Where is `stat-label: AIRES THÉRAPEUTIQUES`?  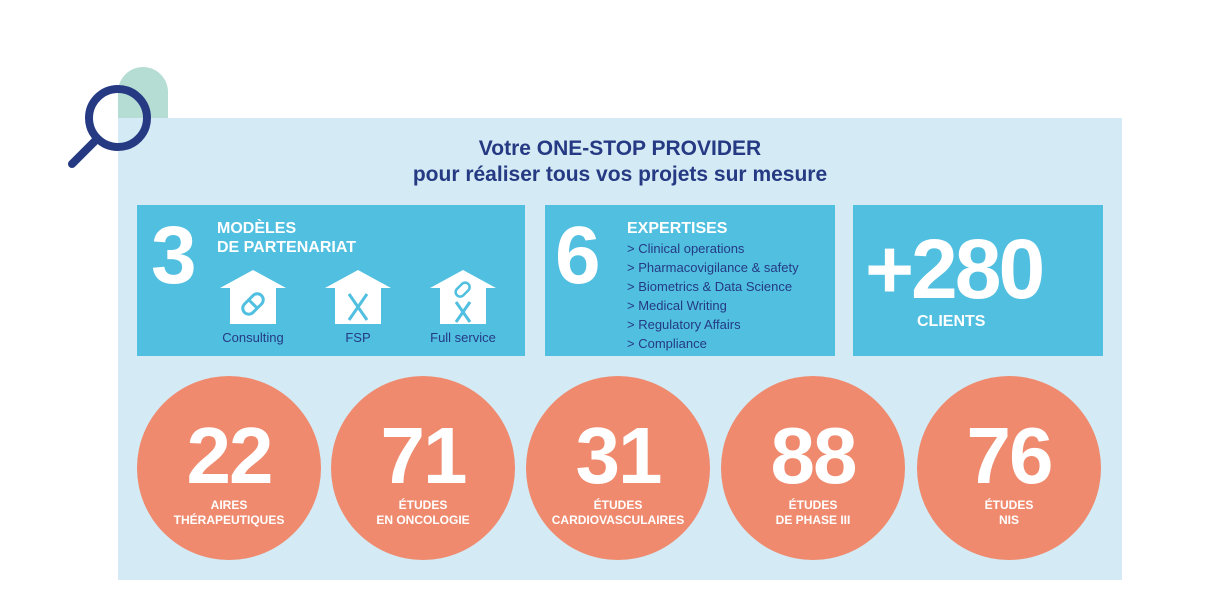 stat-label: AIRES THÉRAPEUTIQUES is located at coordinates (229, 512).